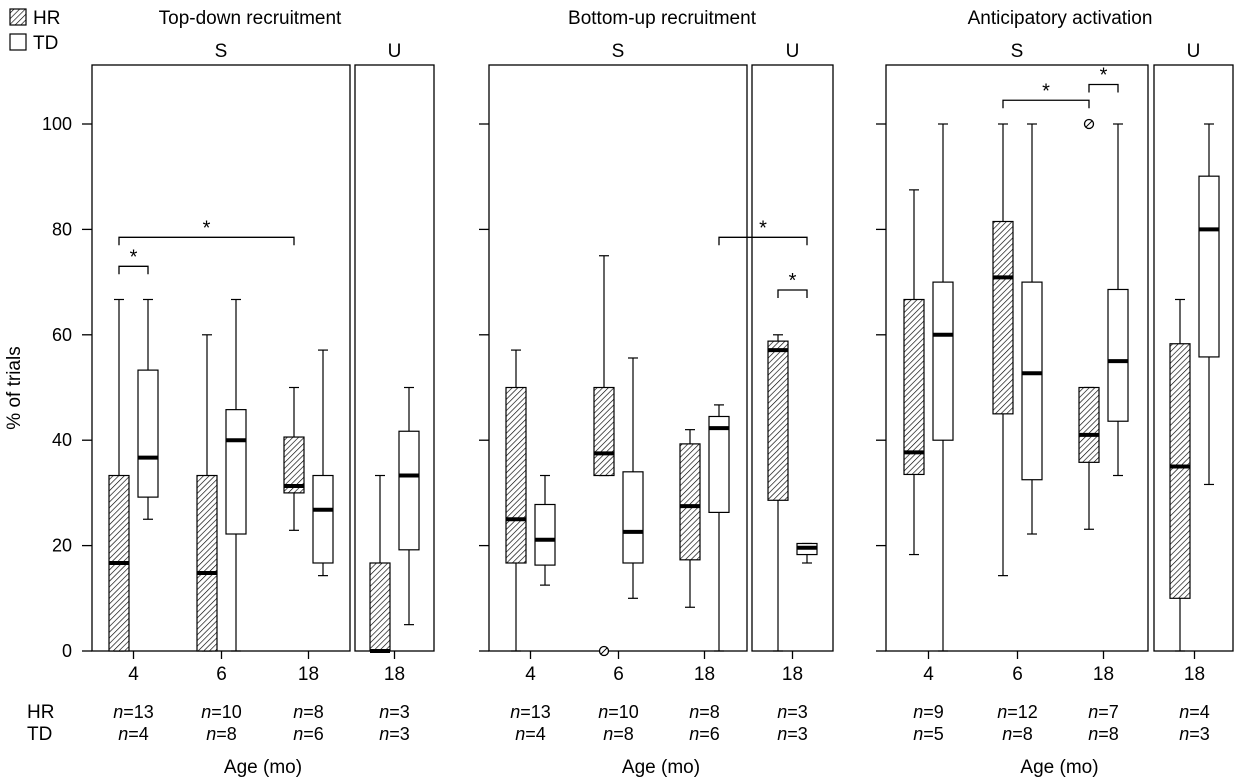 Image resolution: width=1239 pixels, height=778 pixels. What do you see at coordinates (604, 651) in the screenshot?
I see `outlier-mark` at bounding box center [604, 651].